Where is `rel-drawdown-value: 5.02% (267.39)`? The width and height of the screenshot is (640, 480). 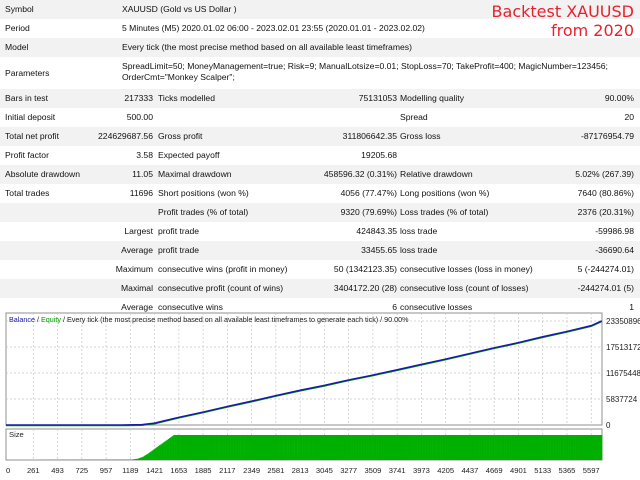 rel-drawdown-value: 5.02% (267.39) is located at coordinates (604, 174).